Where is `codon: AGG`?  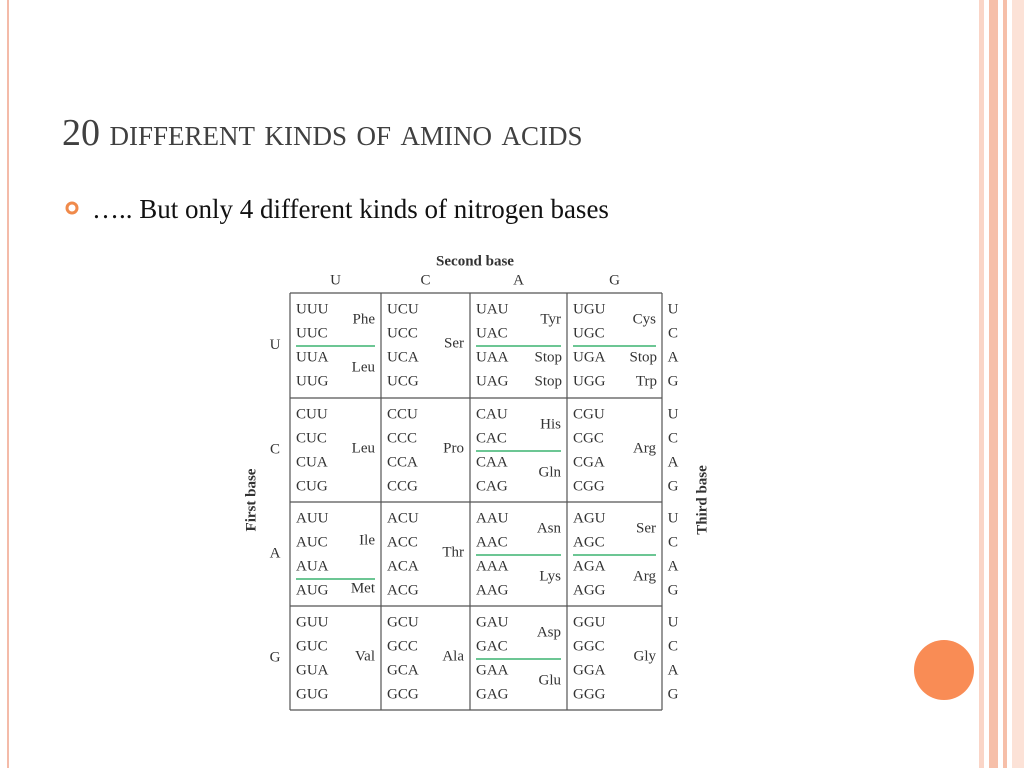
codon: AGG is located at coordinates (589, 590).